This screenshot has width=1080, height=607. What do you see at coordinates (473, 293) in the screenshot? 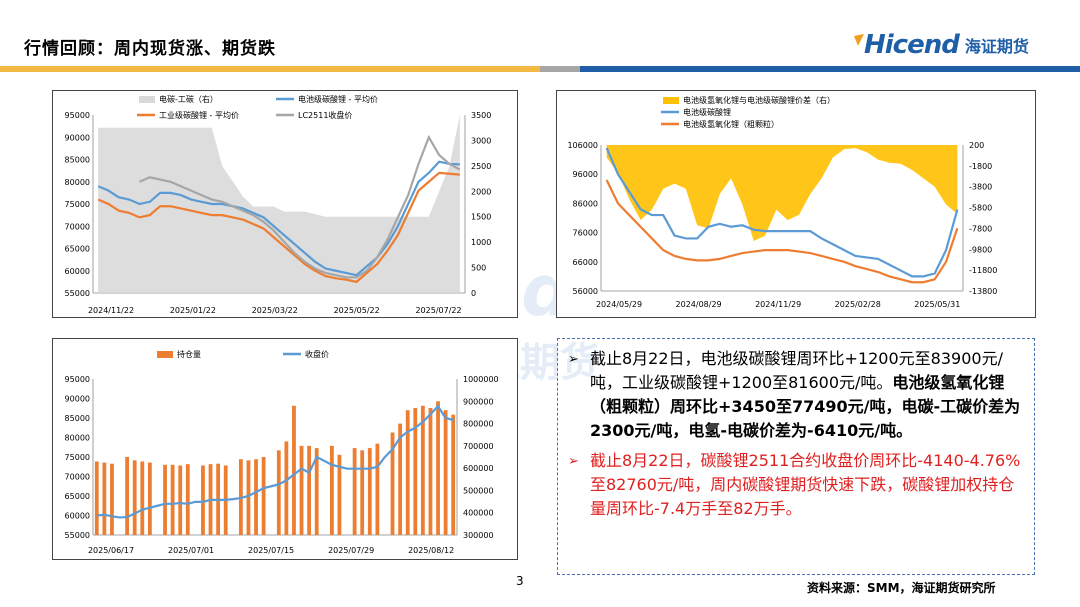
I see `y-right-tick-label: 0` at bounding box center [473, 293].